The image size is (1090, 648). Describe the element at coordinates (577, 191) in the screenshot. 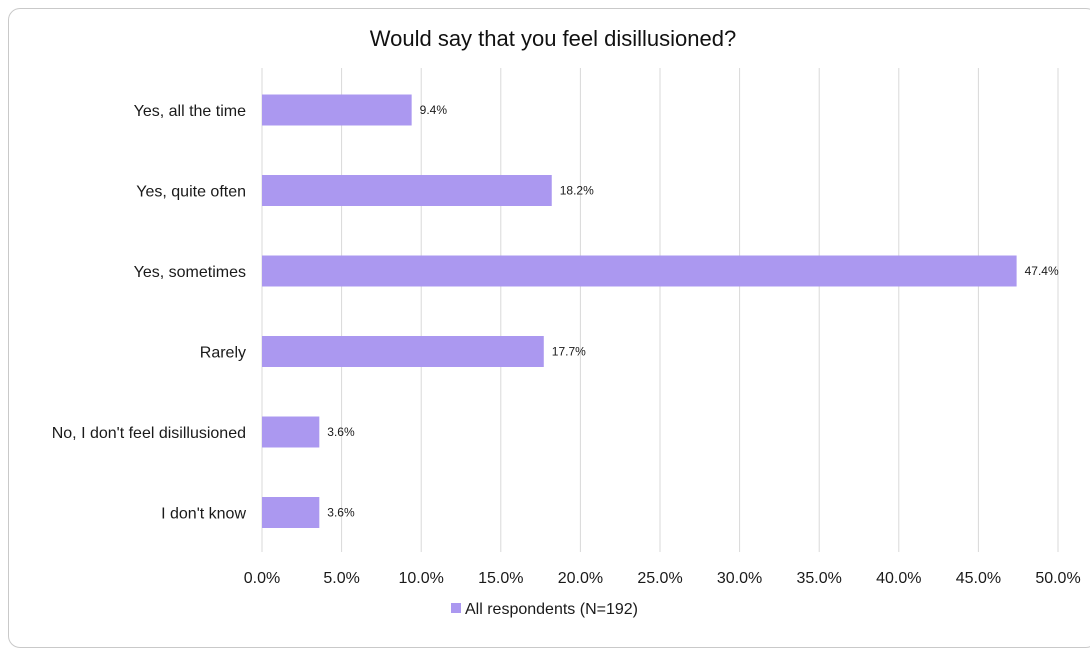

I see `data-label: 18.2%` at that location.